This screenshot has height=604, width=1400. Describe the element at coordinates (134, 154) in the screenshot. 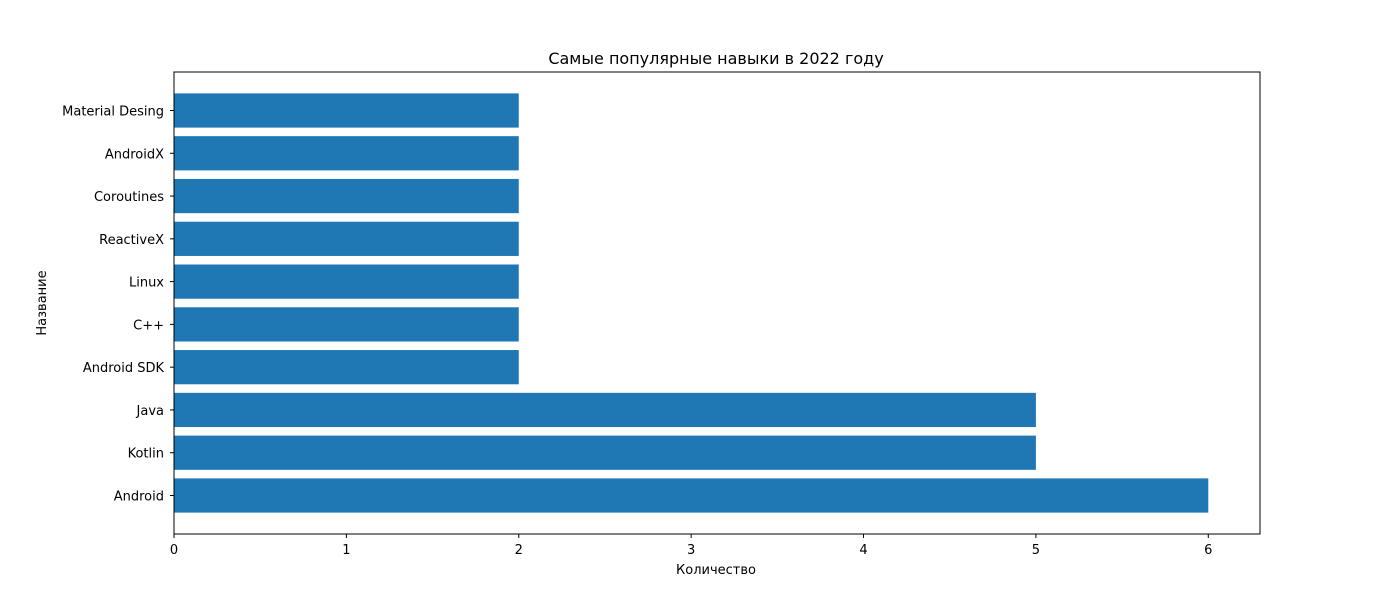

I see `y-tick-label: AndroidX` at that location.